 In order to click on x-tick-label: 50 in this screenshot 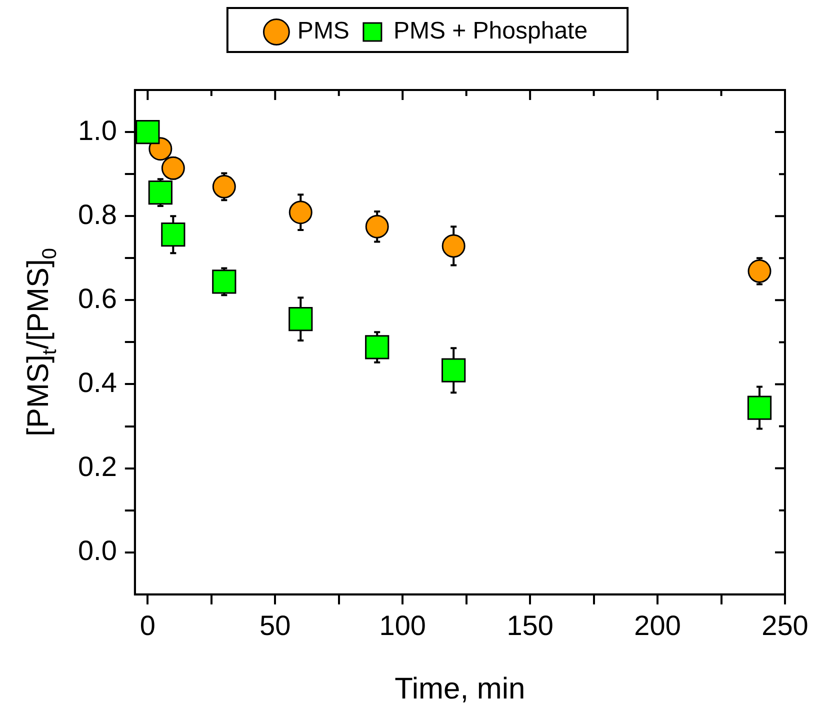, I will do `click(275, 625)`.